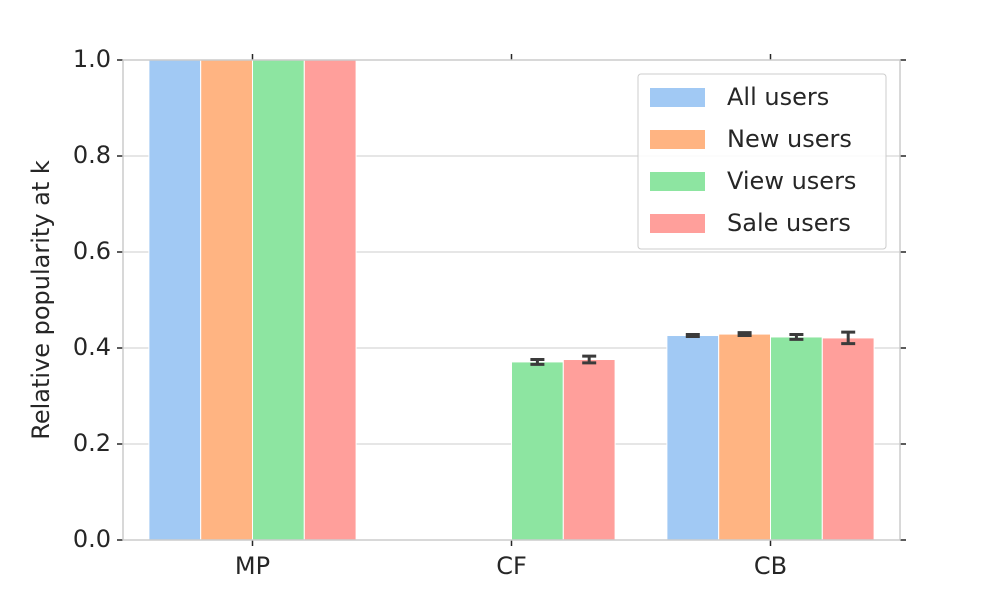 The image size is (1000, 604). I want to click on legend: All users New users View users Sale users, so click(762, 161).